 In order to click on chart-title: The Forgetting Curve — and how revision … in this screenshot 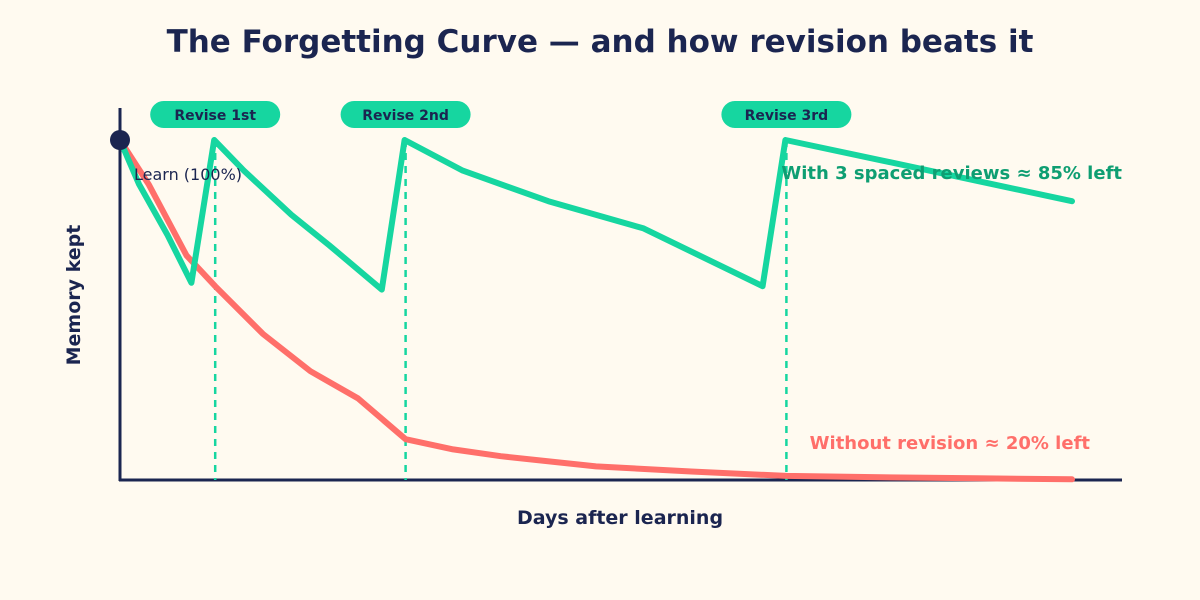, I will do `click(600, 42)`.